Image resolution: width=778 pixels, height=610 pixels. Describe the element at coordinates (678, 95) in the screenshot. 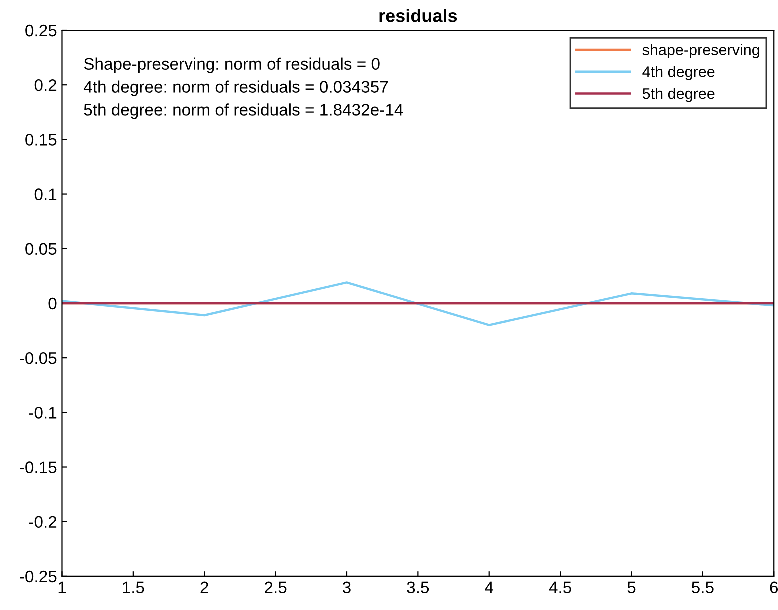

I see `legend-label: 5th degree` at that location.